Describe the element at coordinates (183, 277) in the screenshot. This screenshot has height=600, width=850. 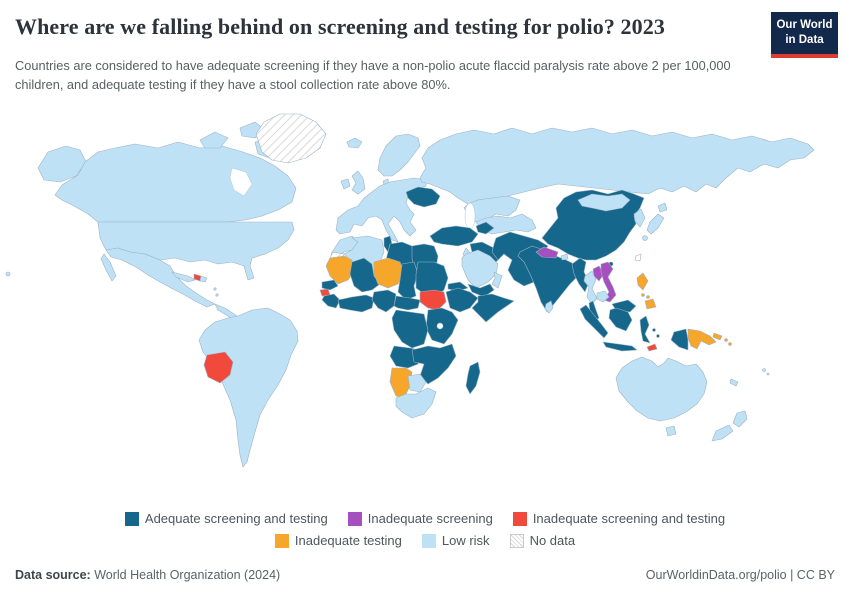
I see `region-cuba` at that location.